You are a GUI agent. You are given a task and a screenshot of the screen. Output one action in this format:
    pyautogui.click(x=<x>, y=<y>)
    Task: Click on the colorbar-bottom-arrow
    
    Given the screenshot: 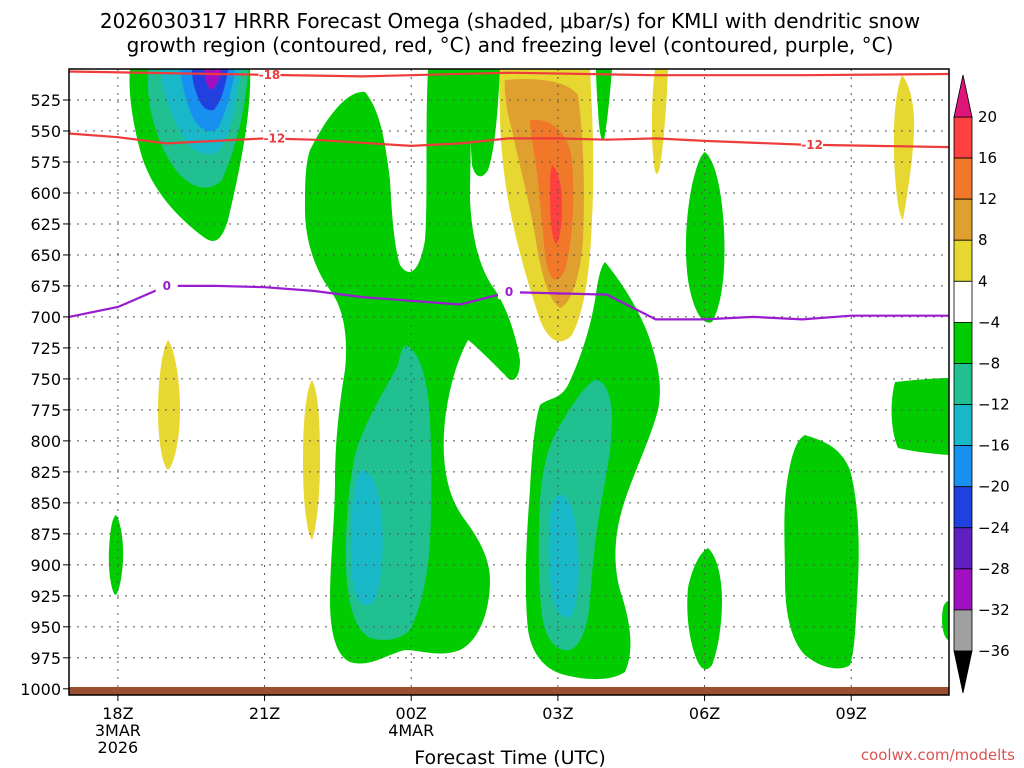 What is the action you would take?
    pyautogui.click(x=963, y=672)
    